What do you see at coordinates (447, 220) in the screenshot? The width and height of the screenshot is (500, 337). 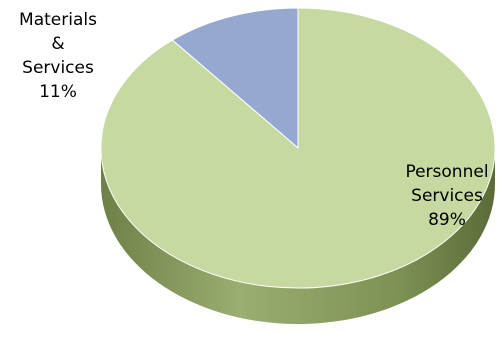 I see `slice-value-label: 89%` at bounding box center [447, 220].